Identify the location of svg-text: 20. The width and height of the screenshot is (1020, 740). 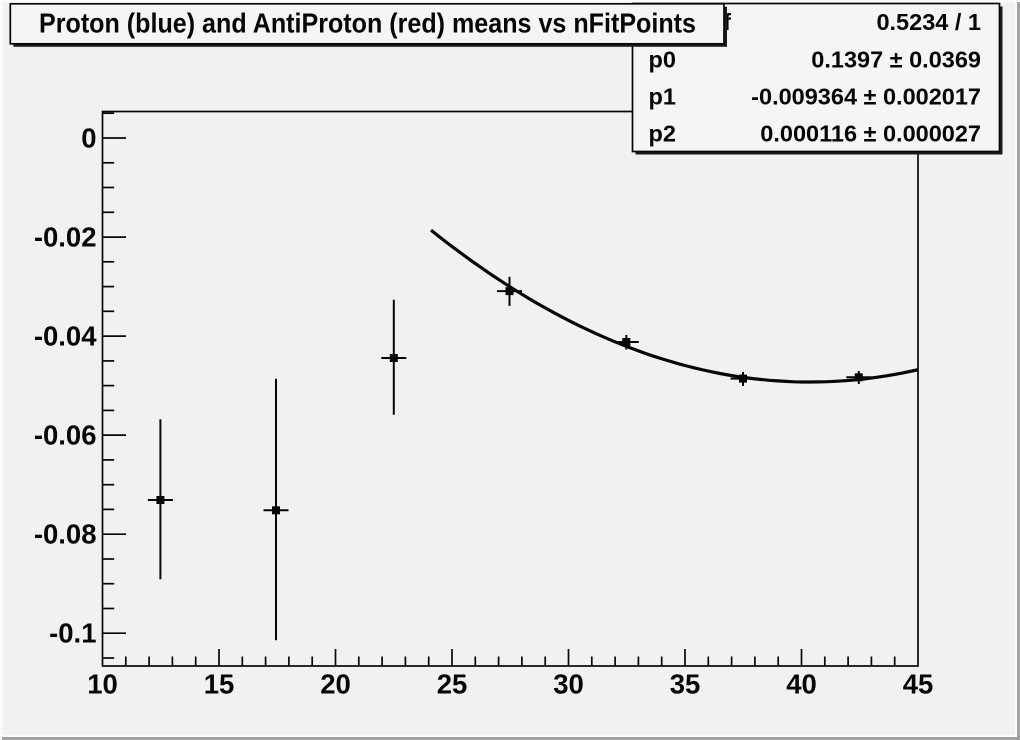
(335, 684).